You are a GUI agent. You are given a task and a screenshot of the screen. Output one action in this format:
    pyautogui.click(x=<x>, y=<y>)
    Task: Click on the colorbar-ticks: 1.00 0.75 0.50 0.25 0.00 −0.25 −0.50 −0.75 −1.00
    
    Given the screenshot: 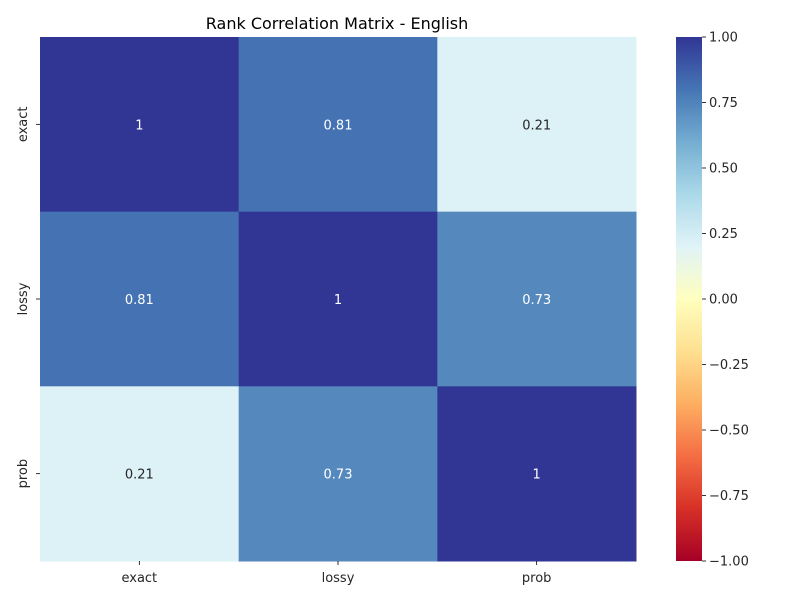 What is the action you would take?
    pyautogui.click(x=725, y=300)
    